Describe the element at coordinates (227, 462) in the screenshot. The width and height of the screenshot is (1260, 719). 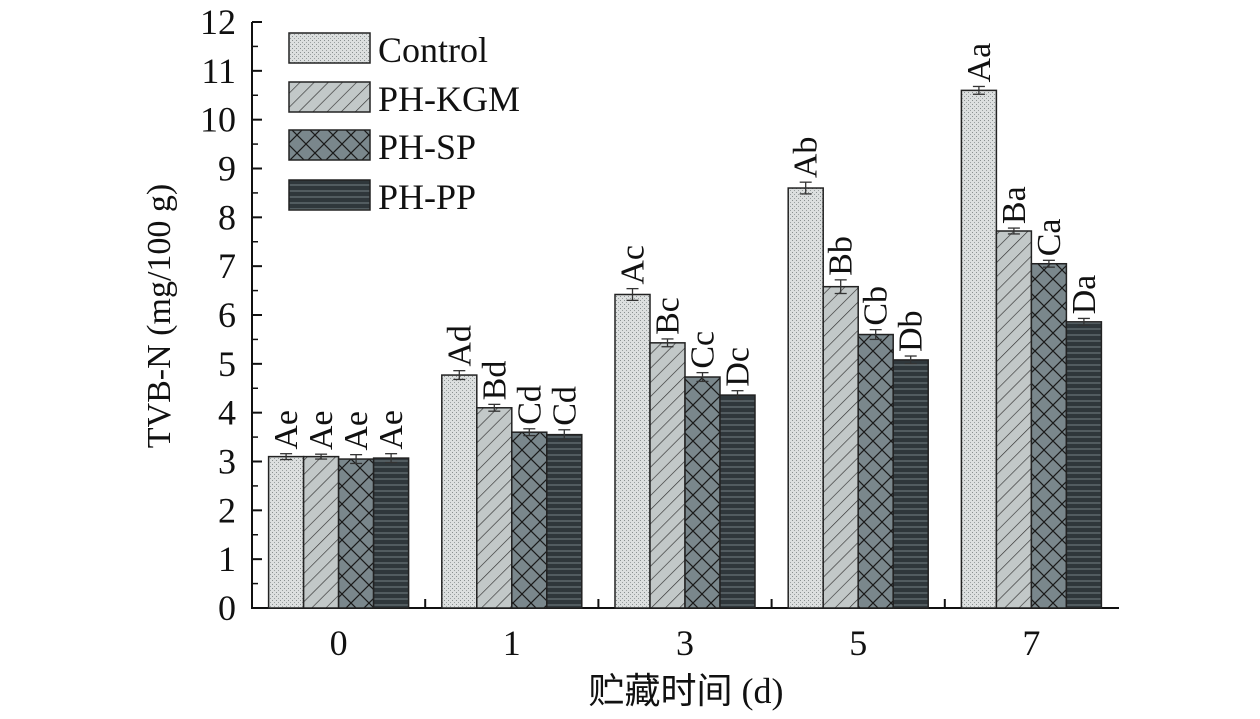
I see `y-tick-label: 3` at that location.